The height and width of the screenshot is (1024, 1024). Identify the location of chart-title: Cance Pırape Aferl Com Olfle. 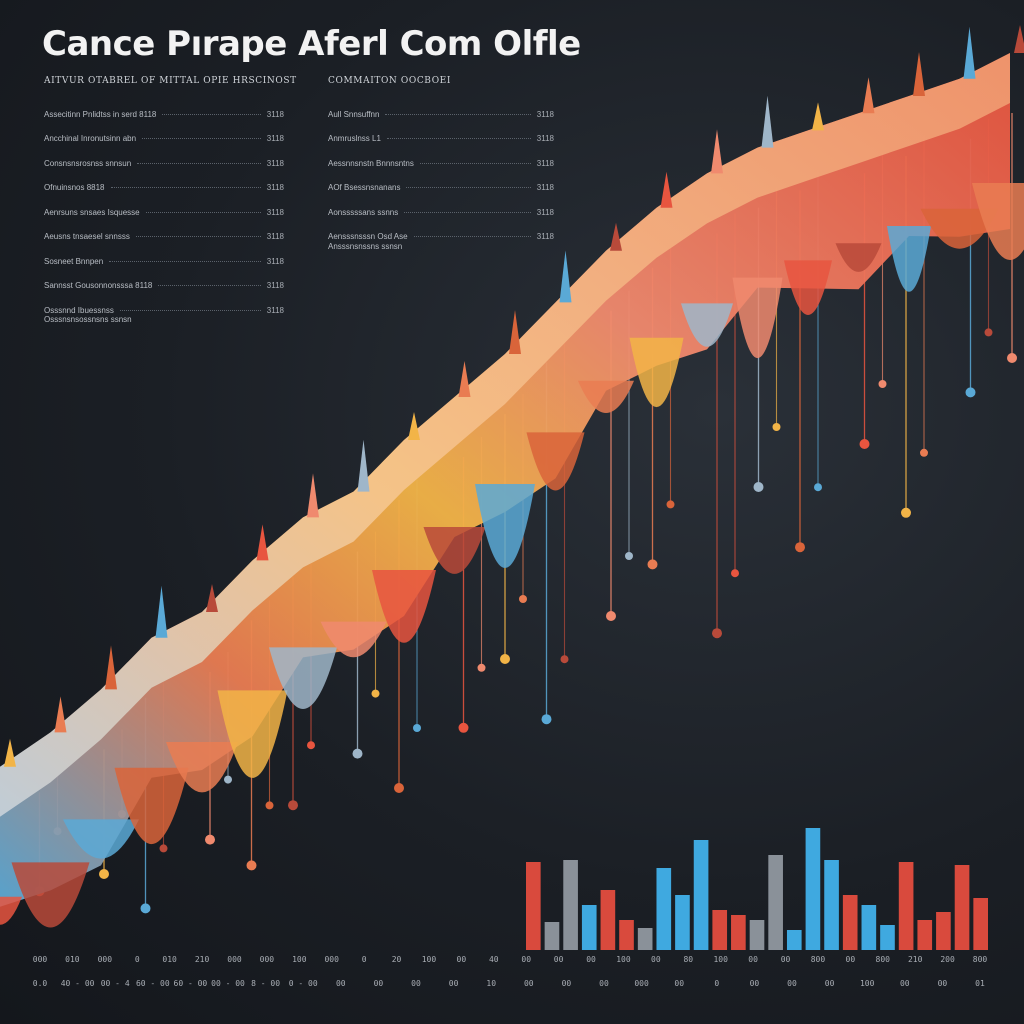
(311, 44).